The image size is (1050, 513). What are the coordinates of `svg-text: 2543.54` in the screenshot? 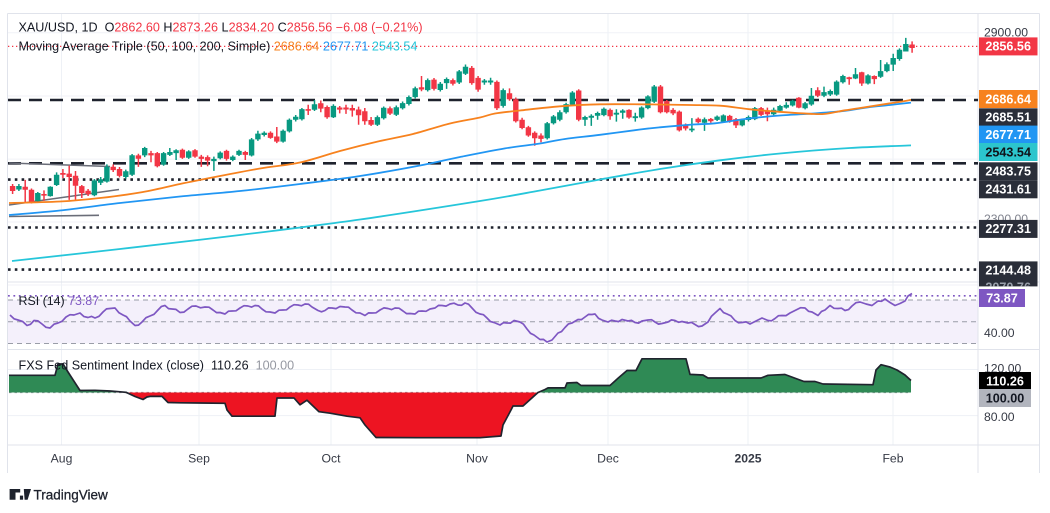 It's located at (1008, 152).